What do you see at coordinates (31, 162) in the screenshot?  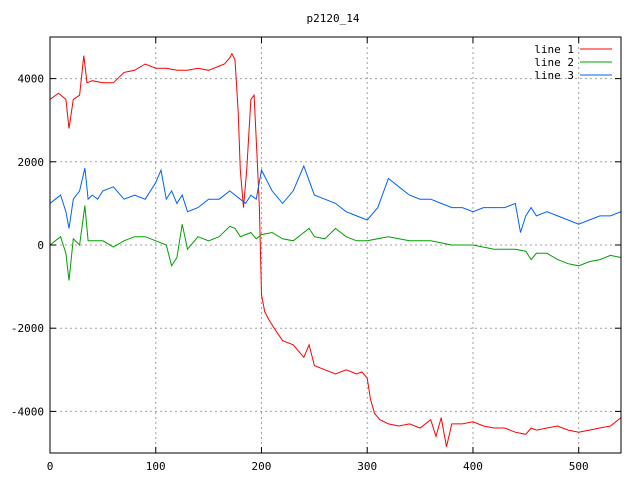 I see `y-tick-label: 2000` at bounding box center [31, 162].